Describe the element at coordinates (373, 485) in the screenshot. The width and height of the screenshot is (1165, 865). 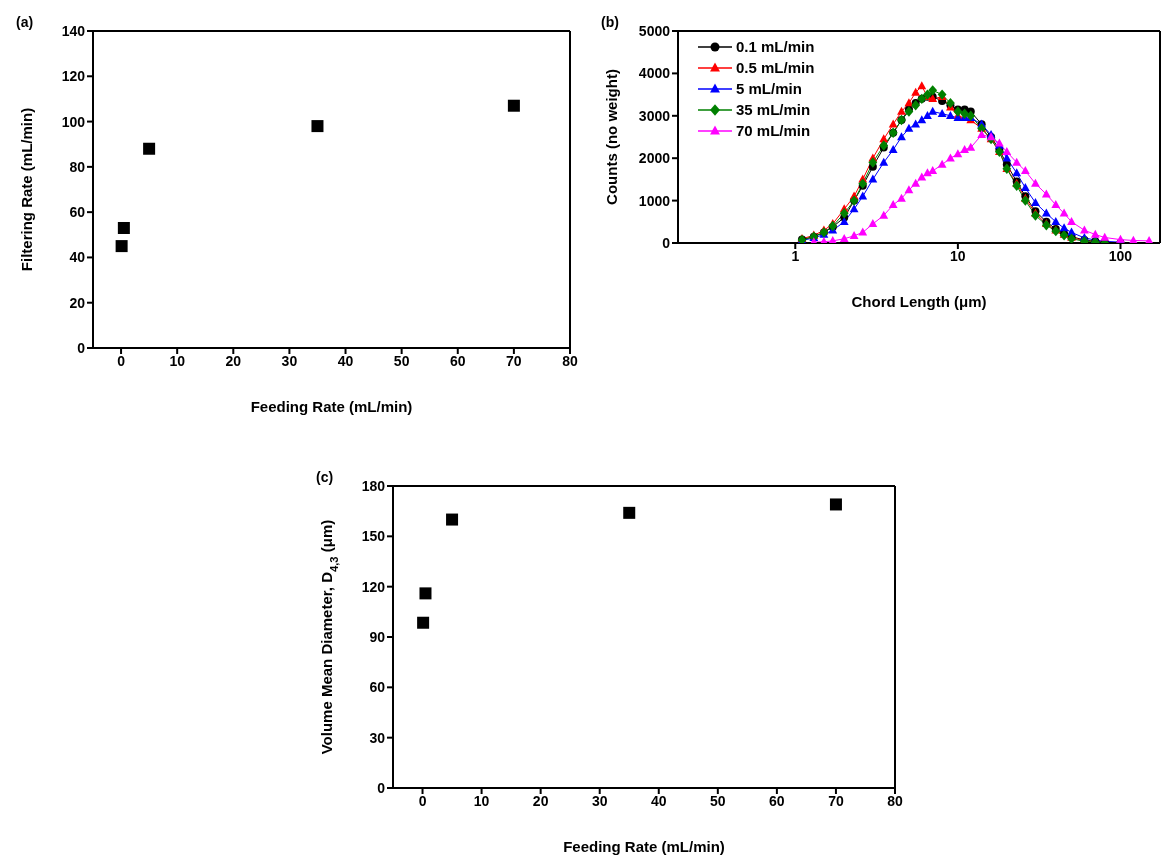
I see `y-tick-label: 180` at that location.